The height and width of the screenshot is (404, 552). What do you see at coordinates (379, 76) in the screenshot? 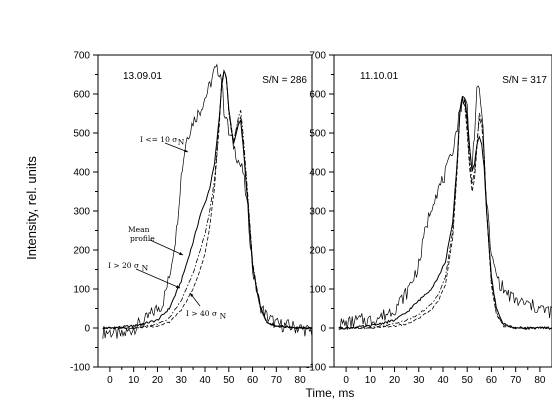
I see `date-label: 11.10.01` at bounding box center [379, 76].